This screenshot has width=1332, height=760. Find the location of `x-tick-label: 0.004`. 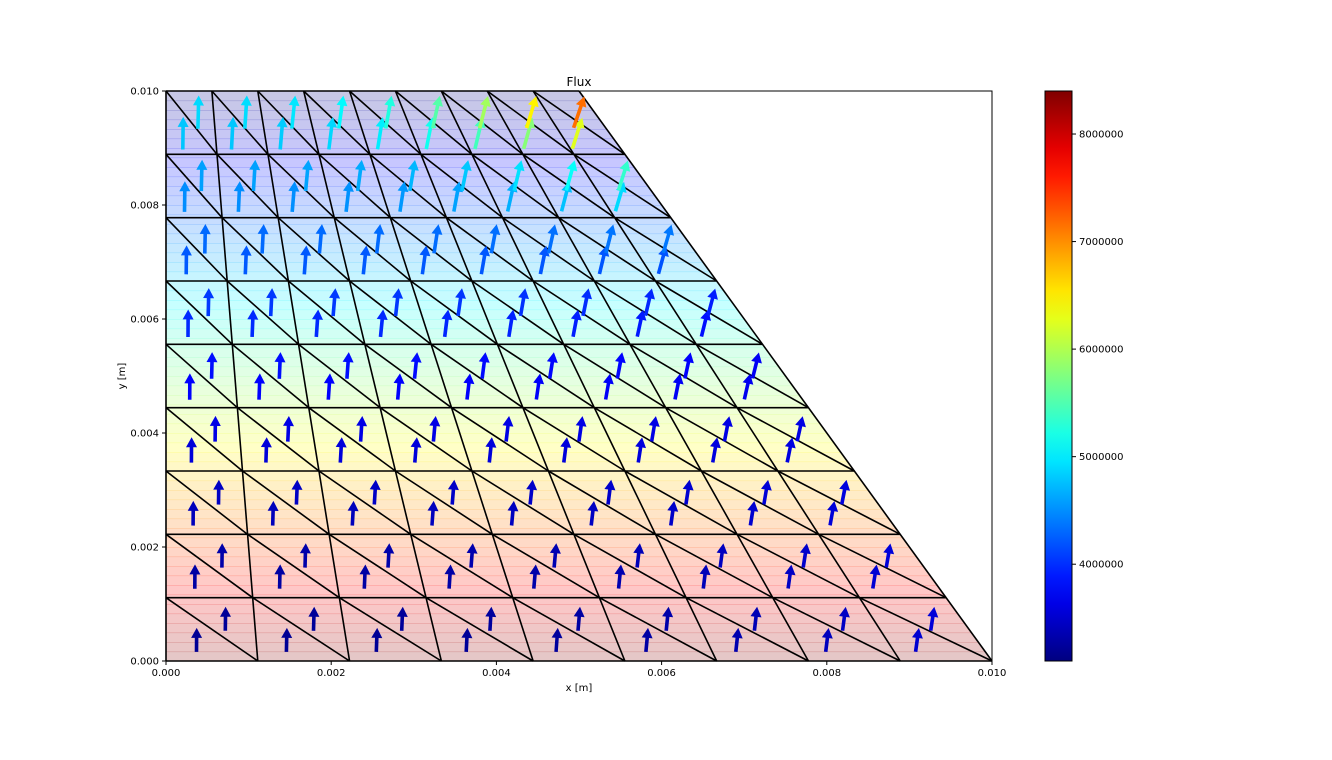

x-tick-label: 0.004 is located at coordinates (496, 673).